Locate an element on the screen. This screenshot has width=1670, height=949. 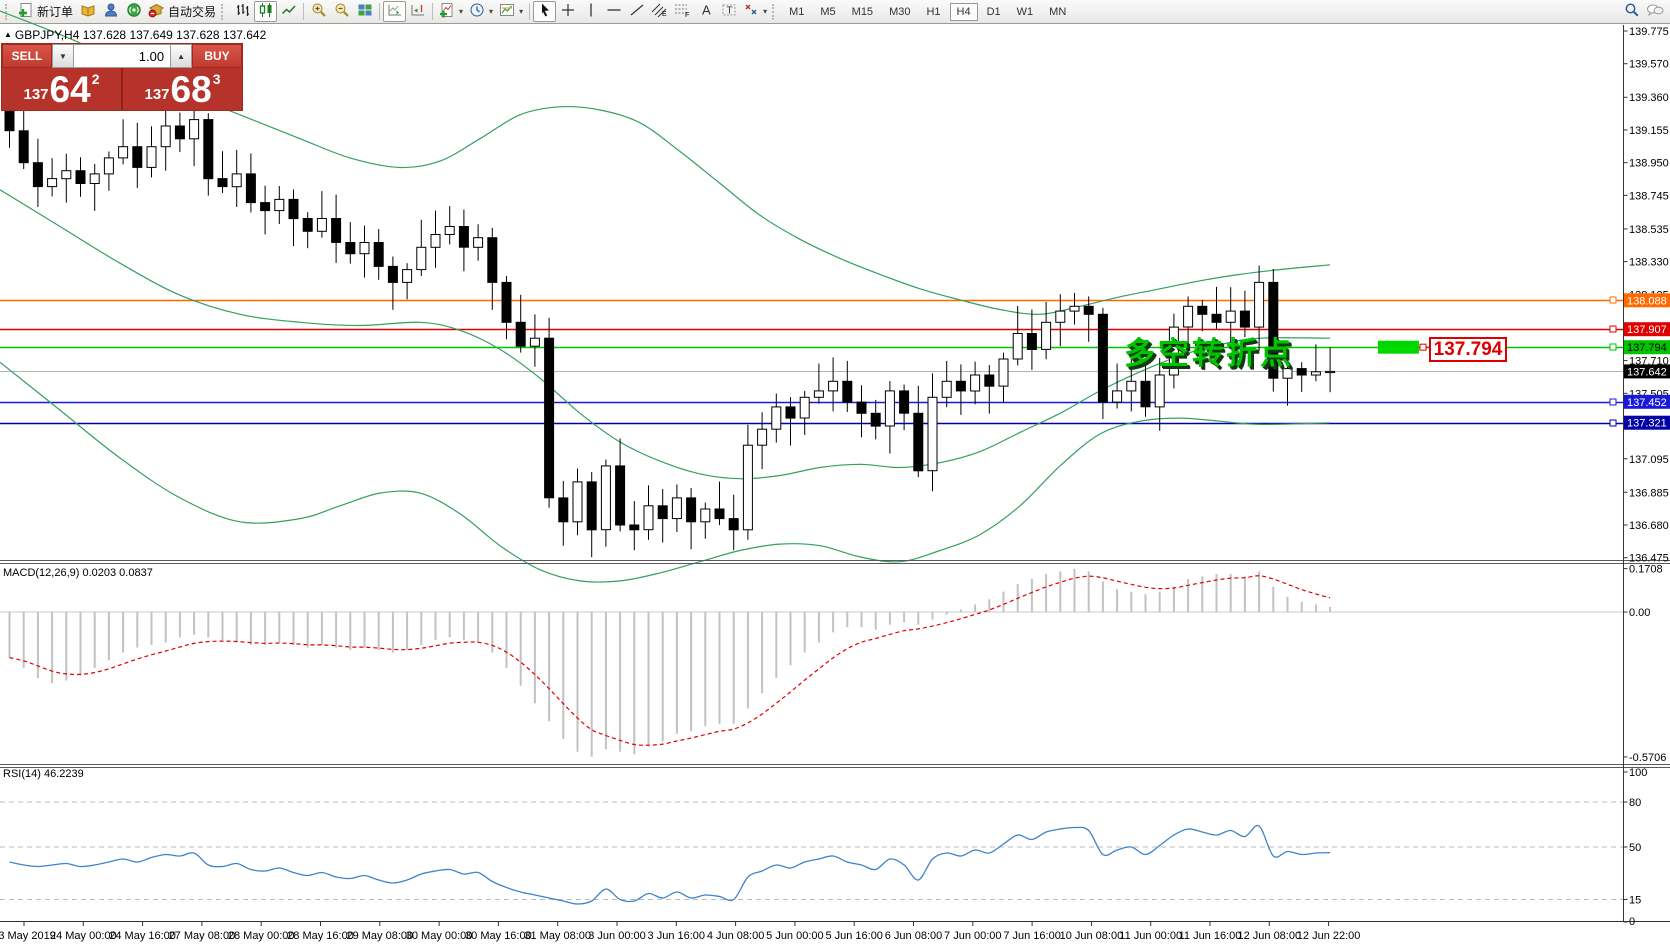
zoom-in-icon is located at coordinates (319, 11).